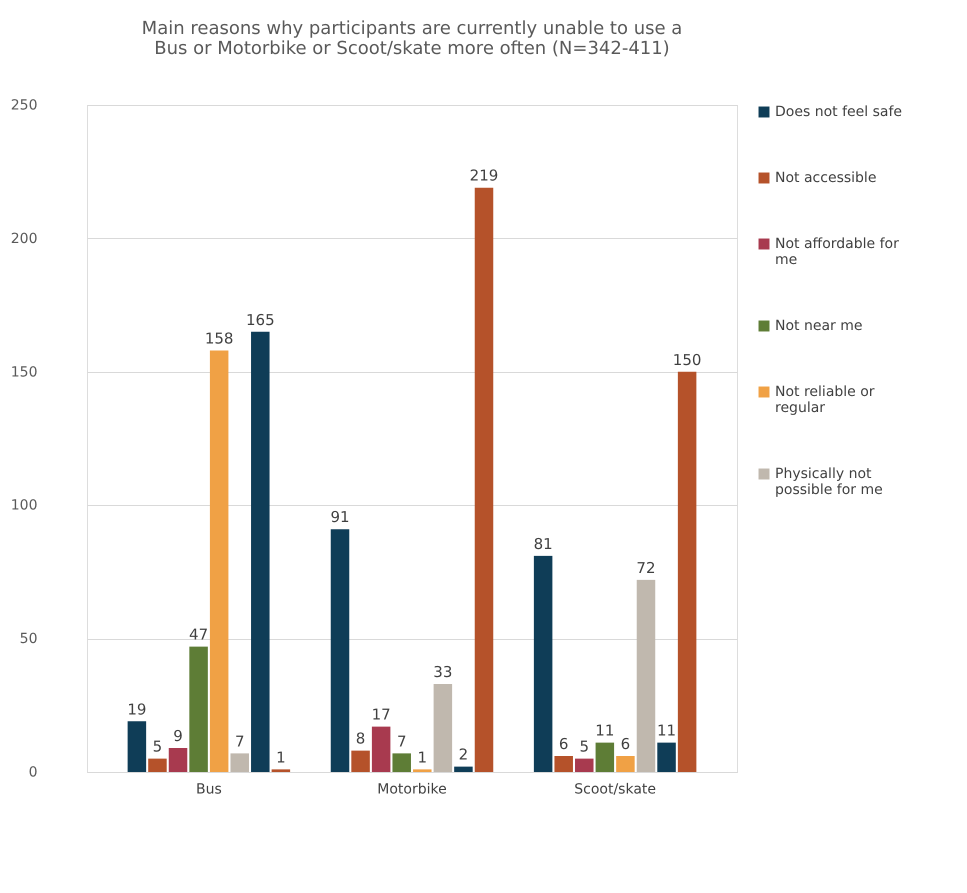 This screenshot has width=967, height=893. Describe the element at coordinates (838, 112) in the screenshot. I see `legend-label: Does not feel safe` at that location.